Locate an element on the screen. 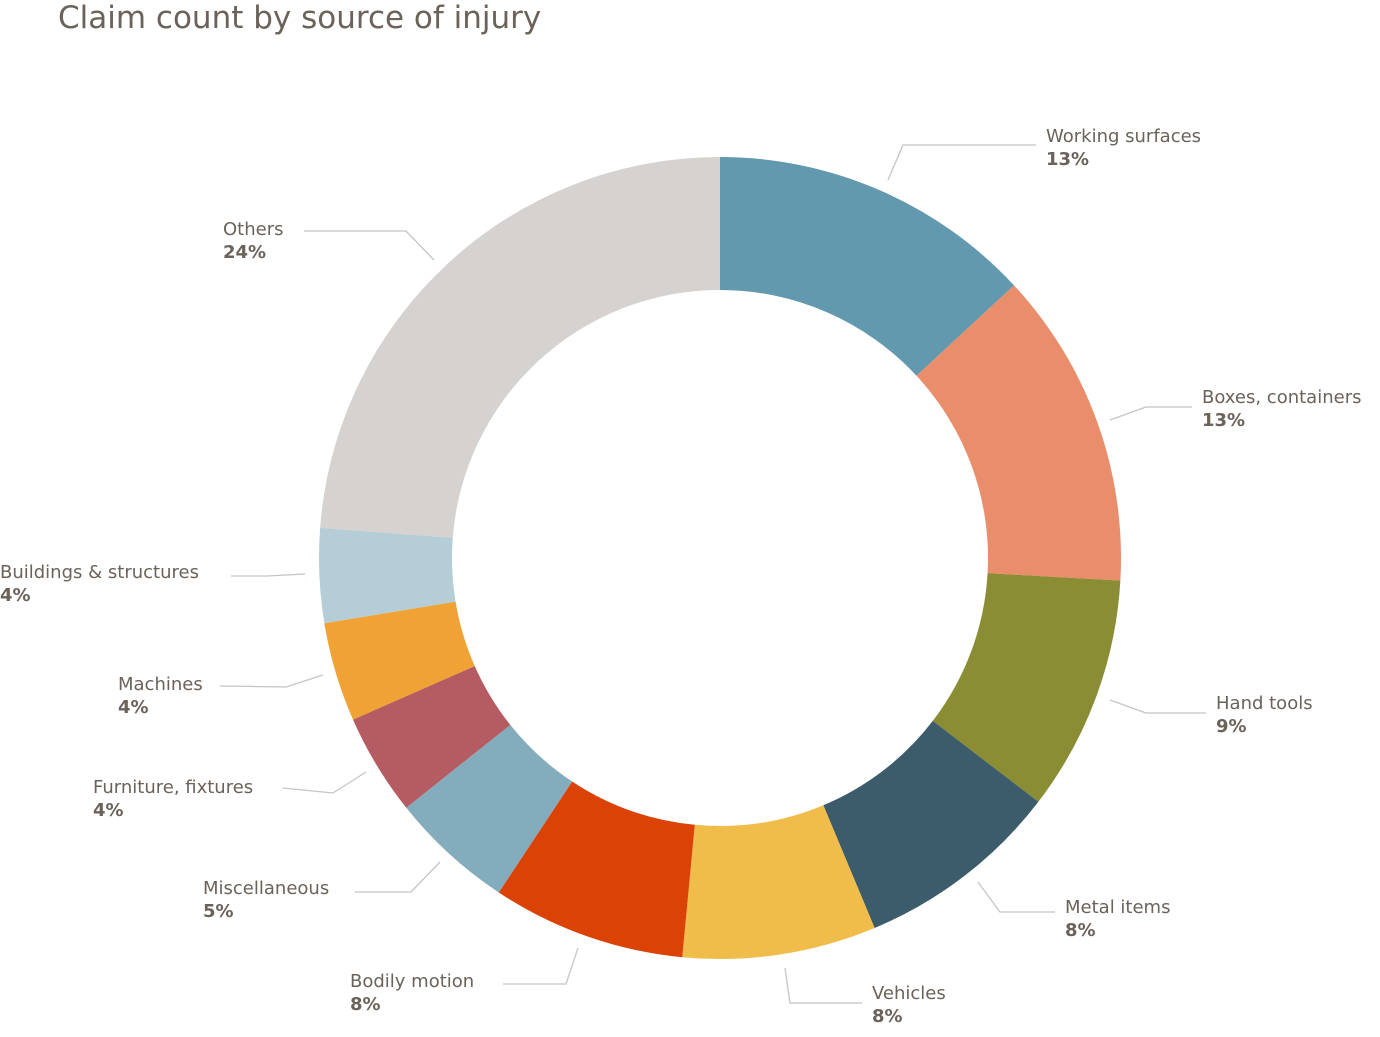 The image size is (1380, 1037). data-label-name: Metal items is located at coordinates (1118, 907).